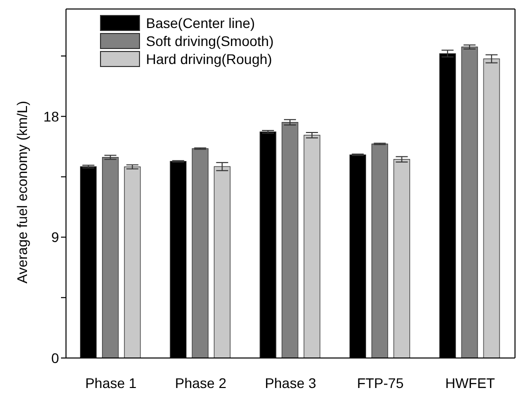 The height and width of the screenshot is (402, 530). What do you see at coordinates (55, 237) in the screenshot?
I see `y-tick-label: 9` at bounding box center [55, 237].